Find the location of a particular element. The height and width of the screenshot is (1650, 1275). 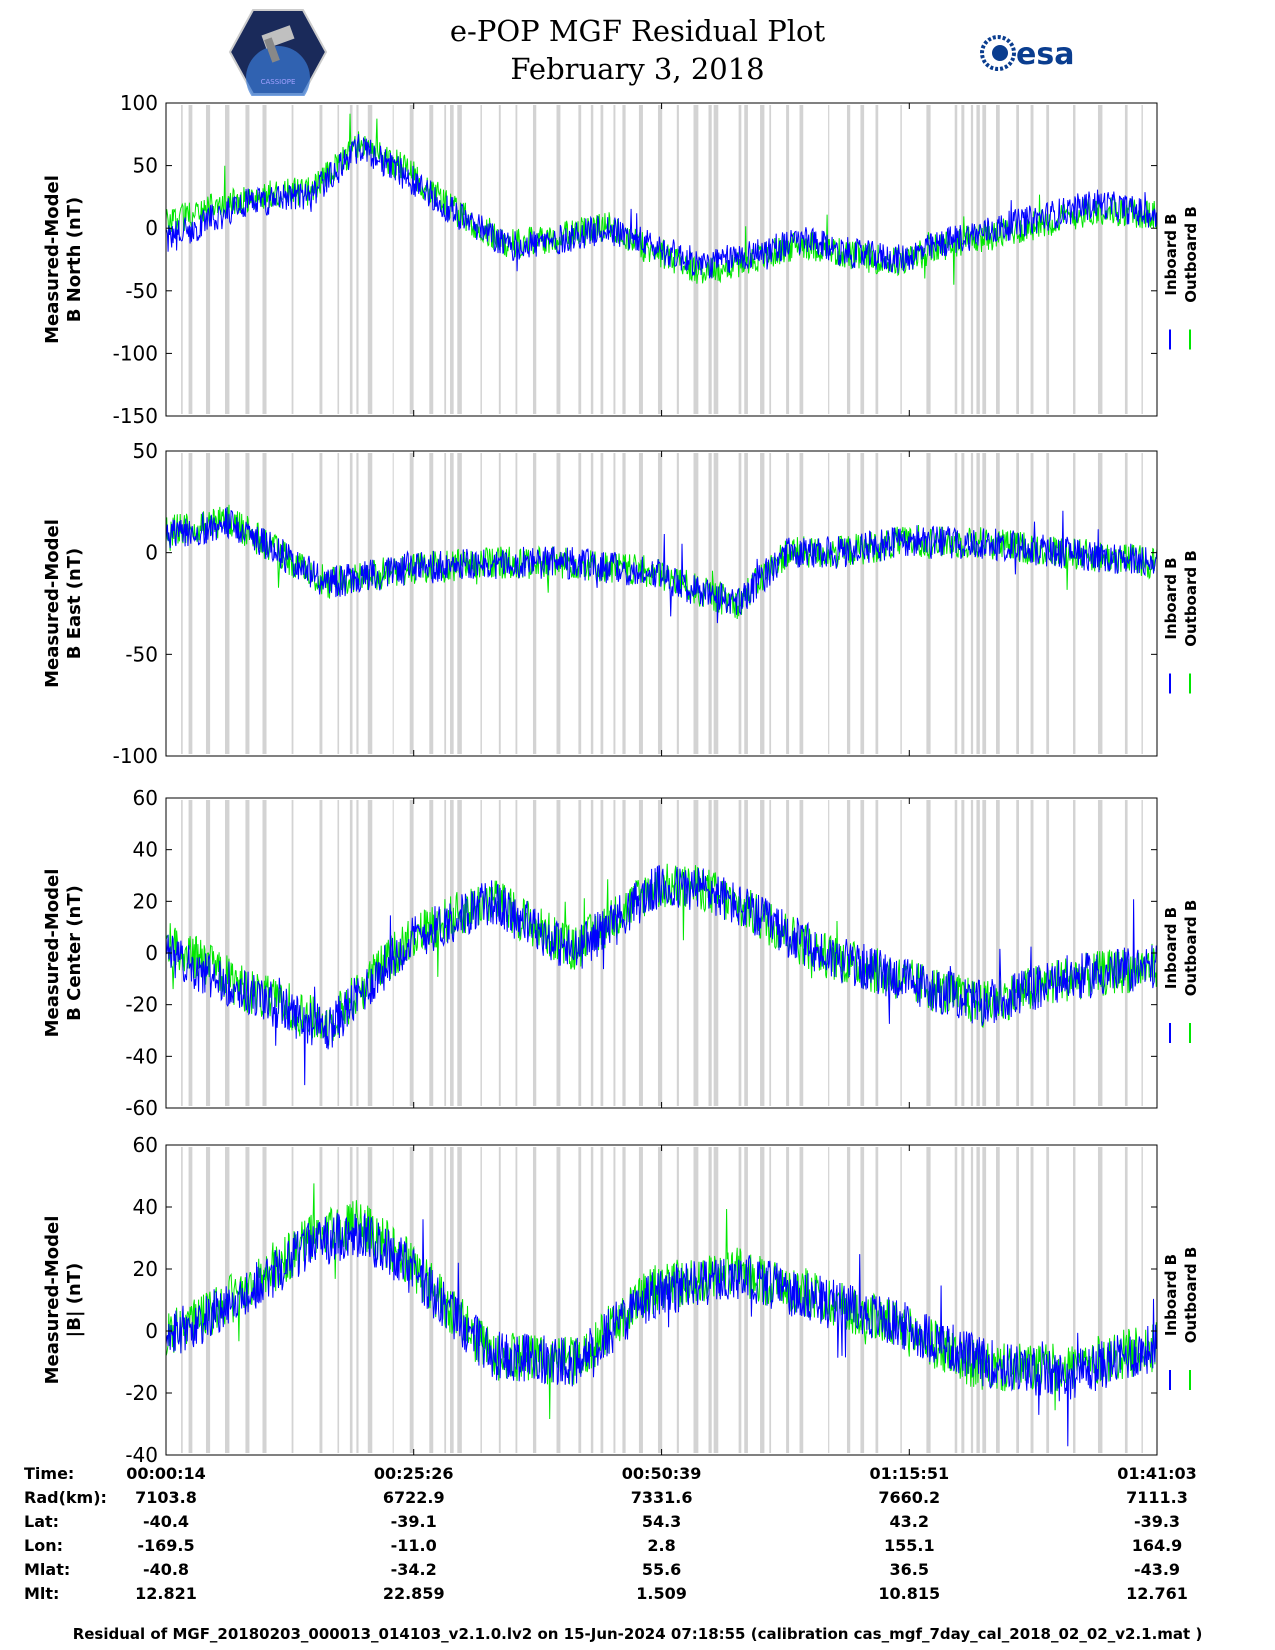

cassiope-logo is located at coordinates (278, 52).